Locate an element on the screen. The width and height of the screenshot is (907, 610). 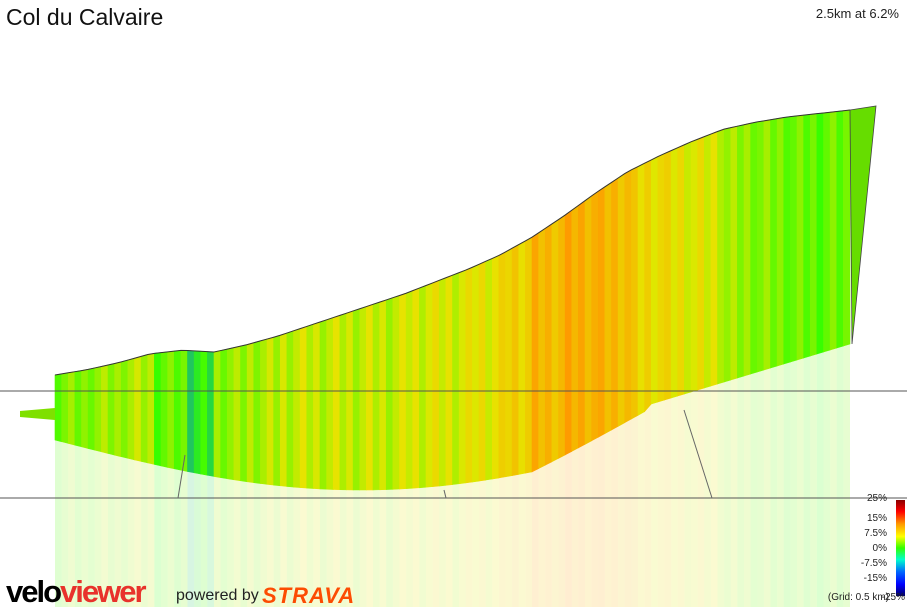
legend-label: 0% is located at coordinates (879, 548).